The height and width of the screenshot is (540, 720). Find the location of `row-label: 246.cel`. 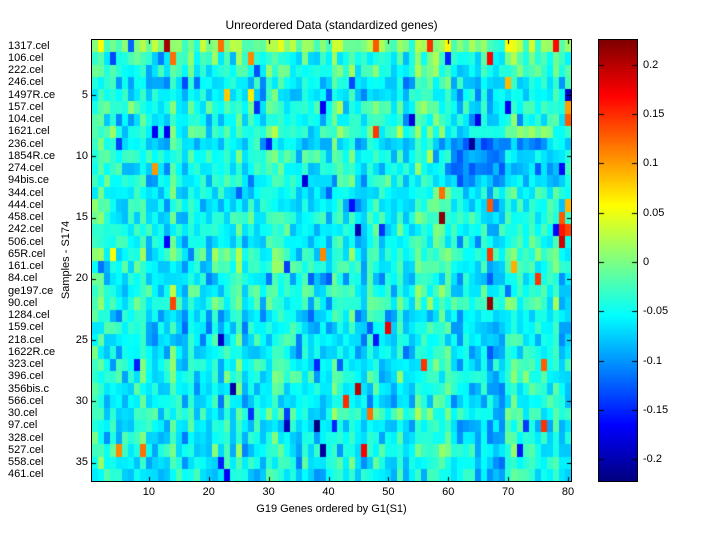

row-label: 246.cel is located at coordinates (26, 82).